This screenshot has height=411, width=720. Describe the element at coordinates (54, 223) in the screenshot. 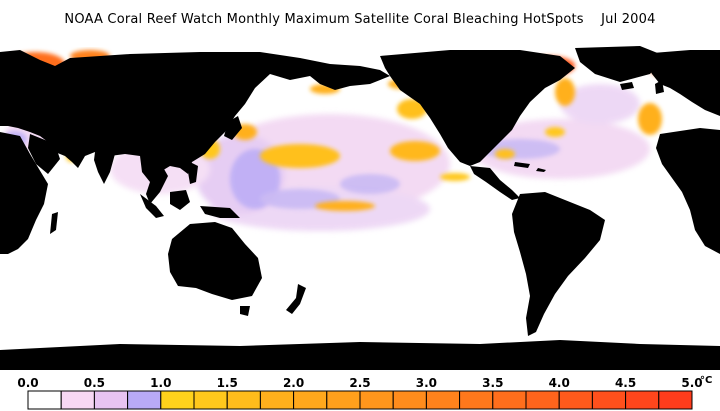

I see `land-madagascar` at that location.